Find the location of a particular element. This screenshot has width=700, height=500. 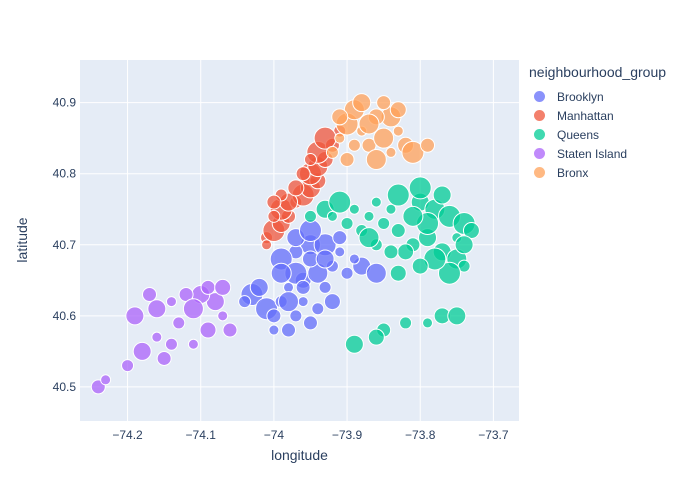

y-axis-title: latitude is located at coordinates (22, 239).